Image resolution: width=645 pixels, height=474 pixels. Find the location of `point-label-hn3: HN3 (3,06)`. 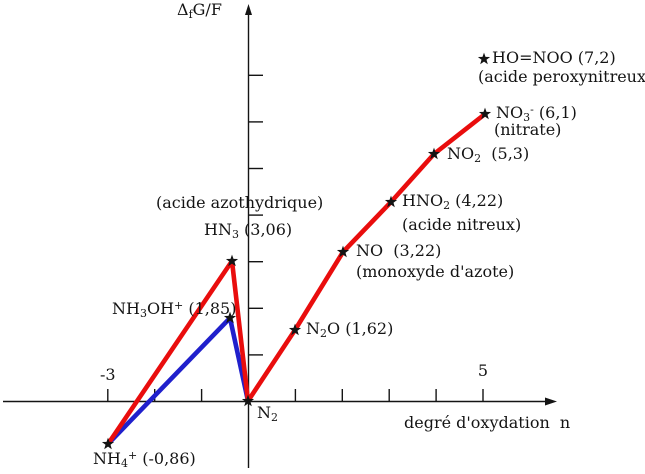

point-label-hn3: HN3 (3,06) is located at coordinates (248, 230).